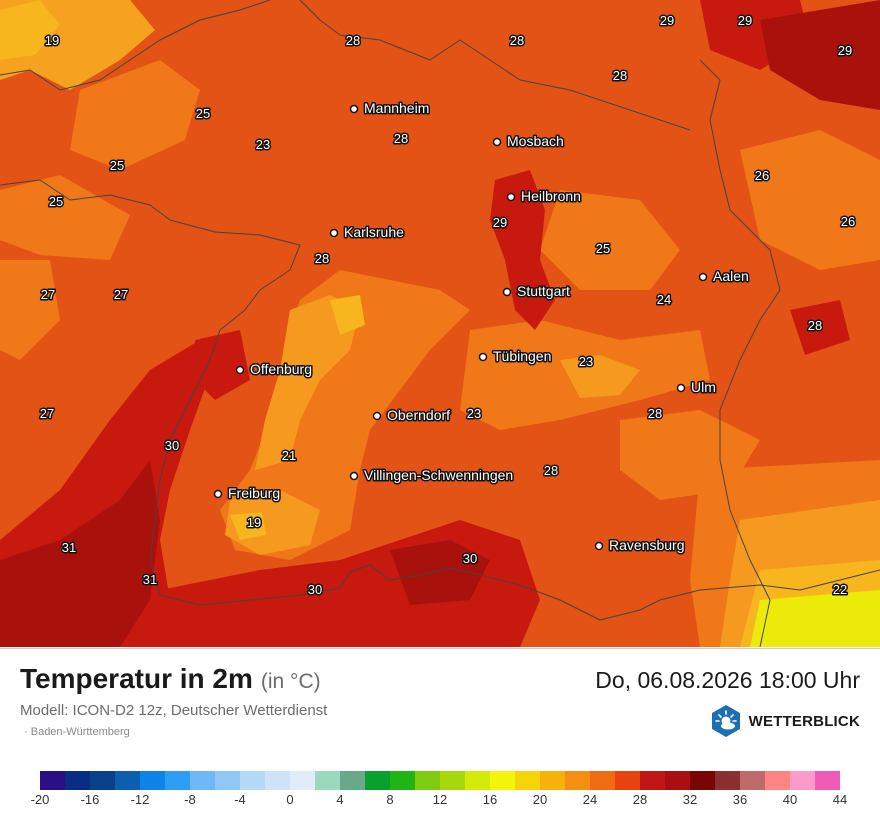 The width and height of the screenshot is (880, 831). I want to click on legend-tick-labels: -20 -16 -12 -8 -4 0 4 8 12 16 20 24 28 32 36 40 44, so click(440, 801).